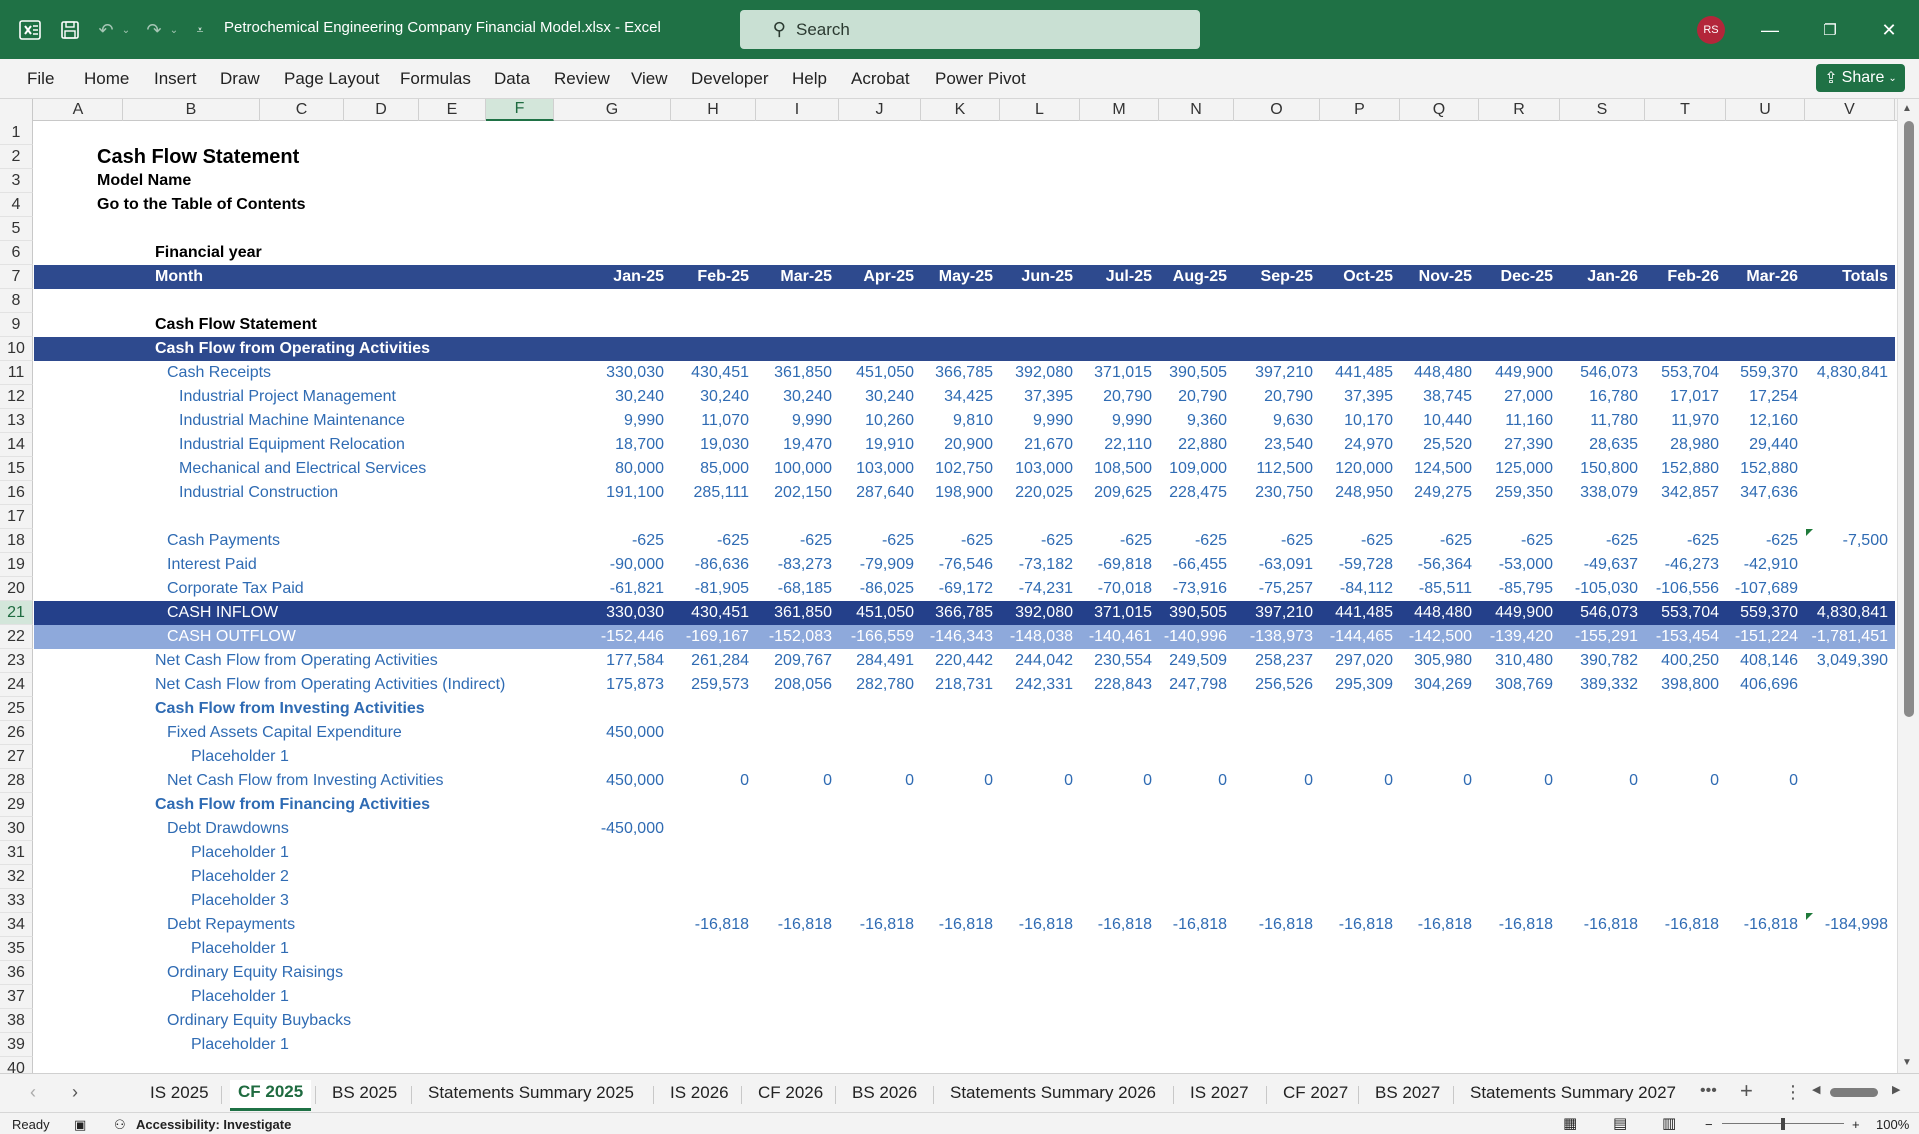  What do you see at coordinates (720, 612) in the screenshot?
I see `cell-value: 430,451` at bounding box center [720, 612].